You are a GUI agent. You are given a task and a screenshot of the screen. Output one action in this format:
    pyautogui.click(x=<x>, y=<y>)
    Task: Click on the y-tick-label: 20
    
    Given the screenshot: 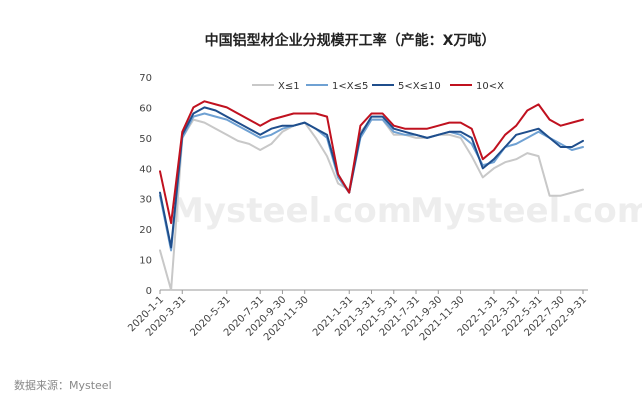 What is the action you would take?
    pyautogui.click(x=145, y=230)
    